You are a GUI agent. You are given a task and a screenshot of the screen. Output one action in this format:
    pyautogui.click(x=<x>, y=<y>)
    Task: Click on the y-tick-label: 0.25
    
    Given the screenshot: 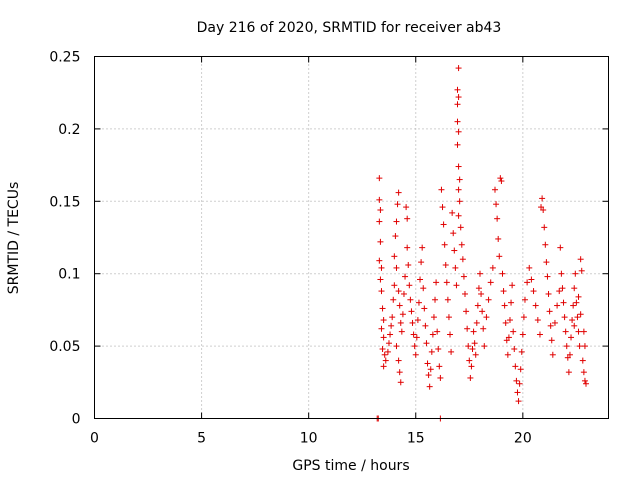 What is the action you would take?
    pyautogui.click(x=64, y=58)
    